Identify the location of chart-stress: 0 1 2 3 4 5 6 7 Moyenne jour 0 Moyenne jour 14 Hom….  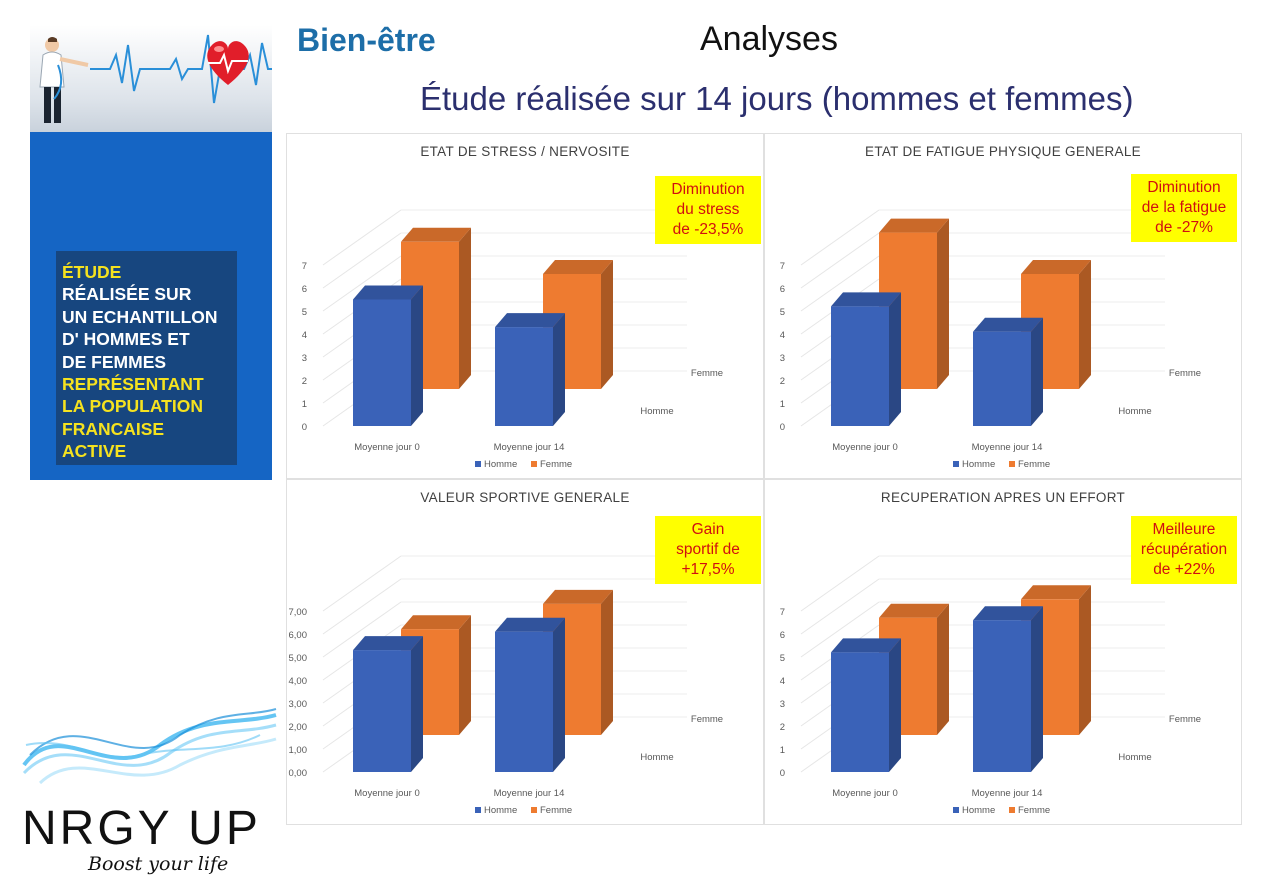
(525, 306).